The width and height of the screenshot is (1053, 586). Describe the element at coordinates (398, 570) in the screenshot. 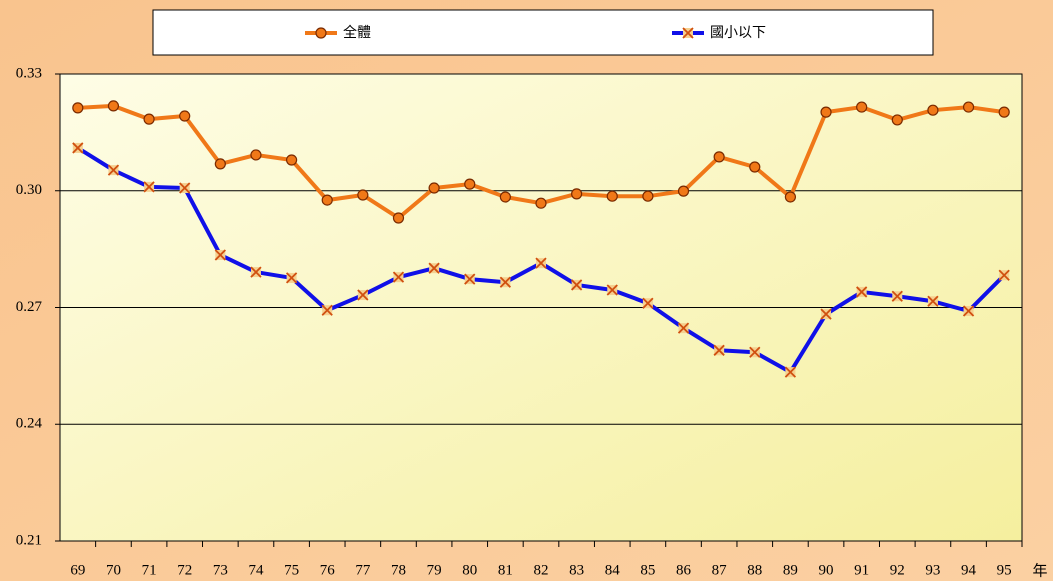

I see `x-tick-label: 78` at that location.